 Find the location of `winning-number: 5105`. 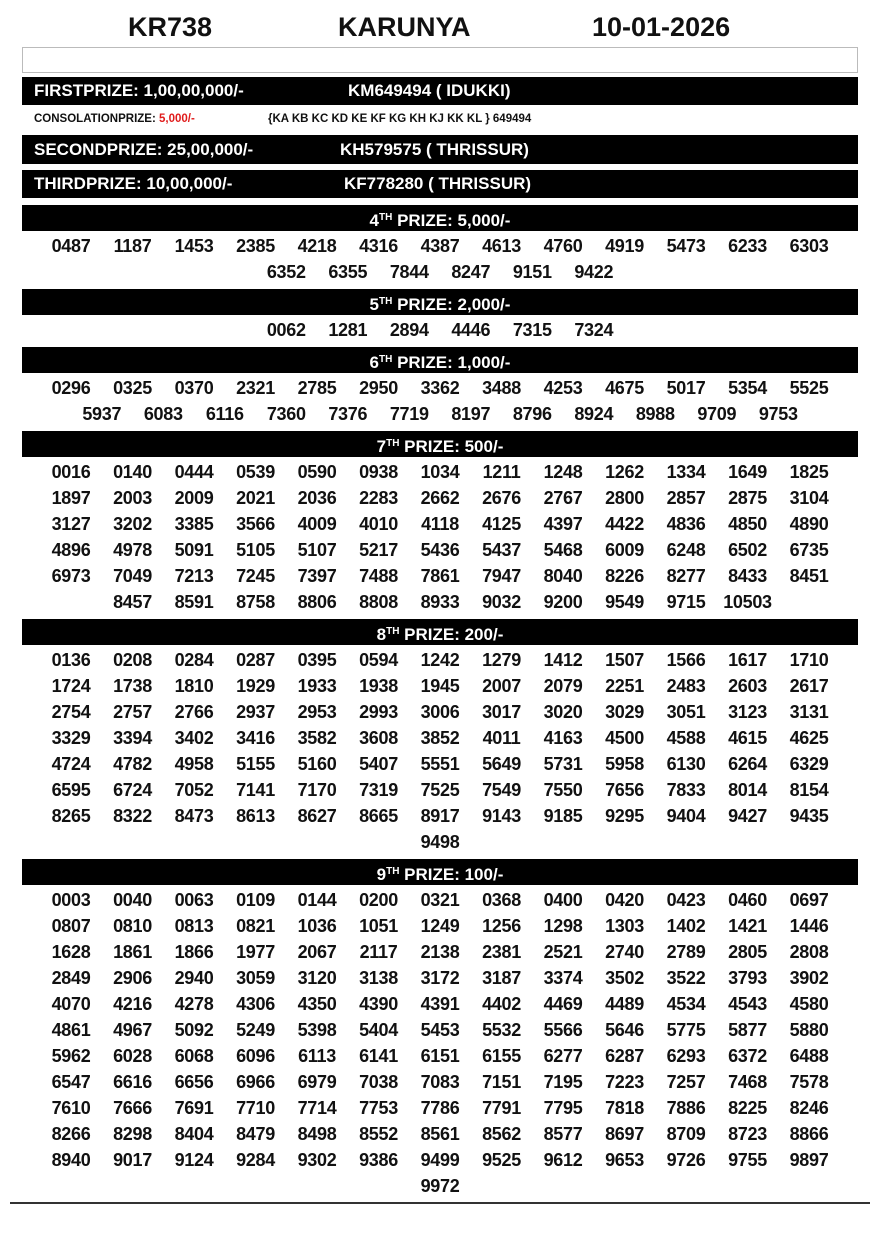

winning-number: 5105 is located at coordinates (255, 550).